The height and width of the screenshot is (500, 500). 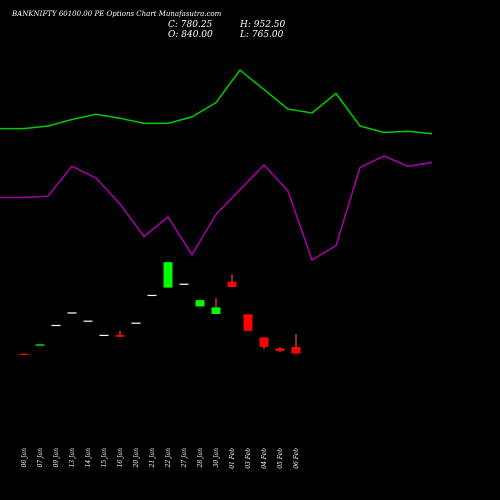 I want to click on x-tick-label: 28 Jan, so click(x=200, y=458).